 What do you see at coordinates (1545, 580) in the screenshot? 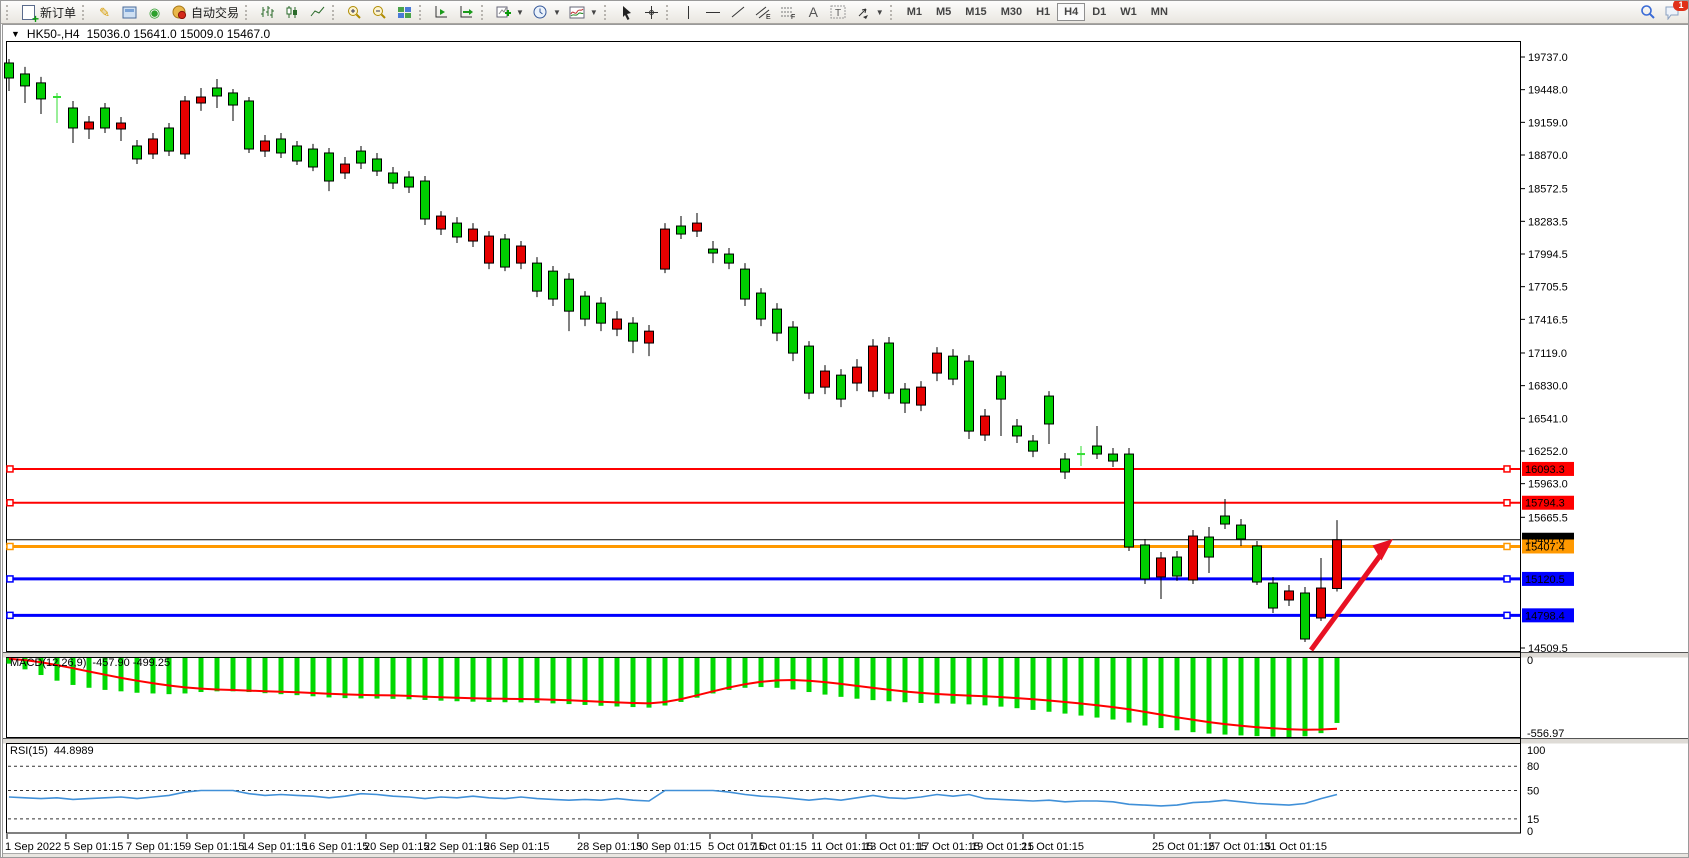
I see `svg-text: 15120.5` at bounding box center [1545, 580].